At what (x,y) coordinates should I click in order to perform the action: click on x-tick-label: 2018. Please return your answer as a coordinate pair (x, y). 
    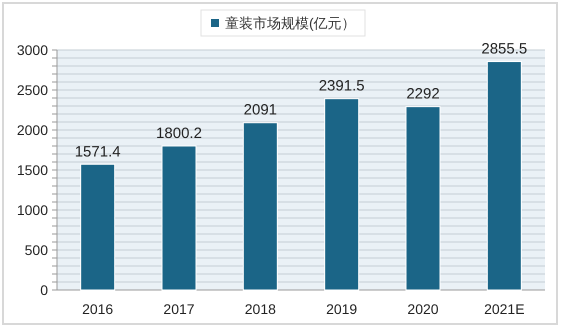
    Looking at the image, I should click on (260, 309).